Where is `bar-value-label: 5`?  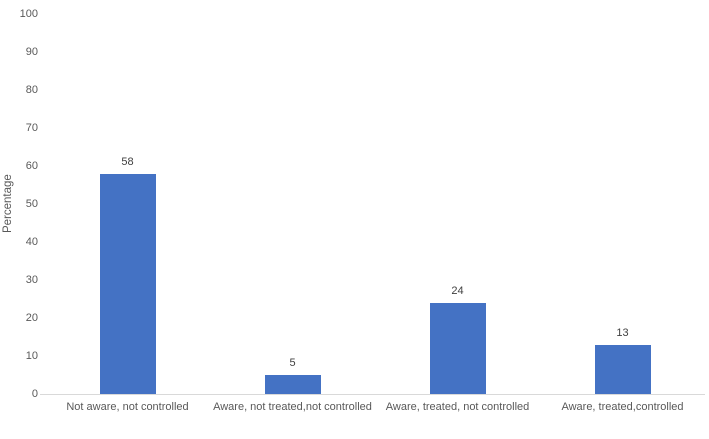
bar-value-label: 5 is located at coordinates (292, 363).